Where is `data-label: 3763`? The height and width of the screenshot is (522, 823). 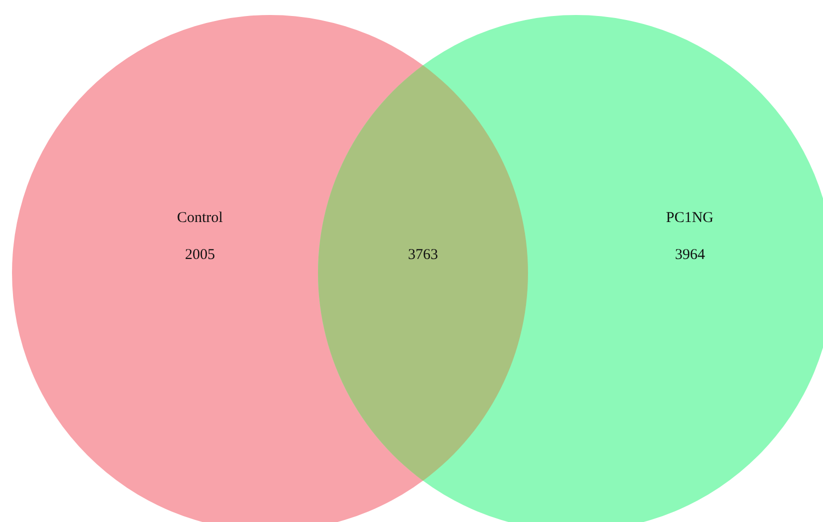 data-label: 3763 is located at coordinates (423, 255).